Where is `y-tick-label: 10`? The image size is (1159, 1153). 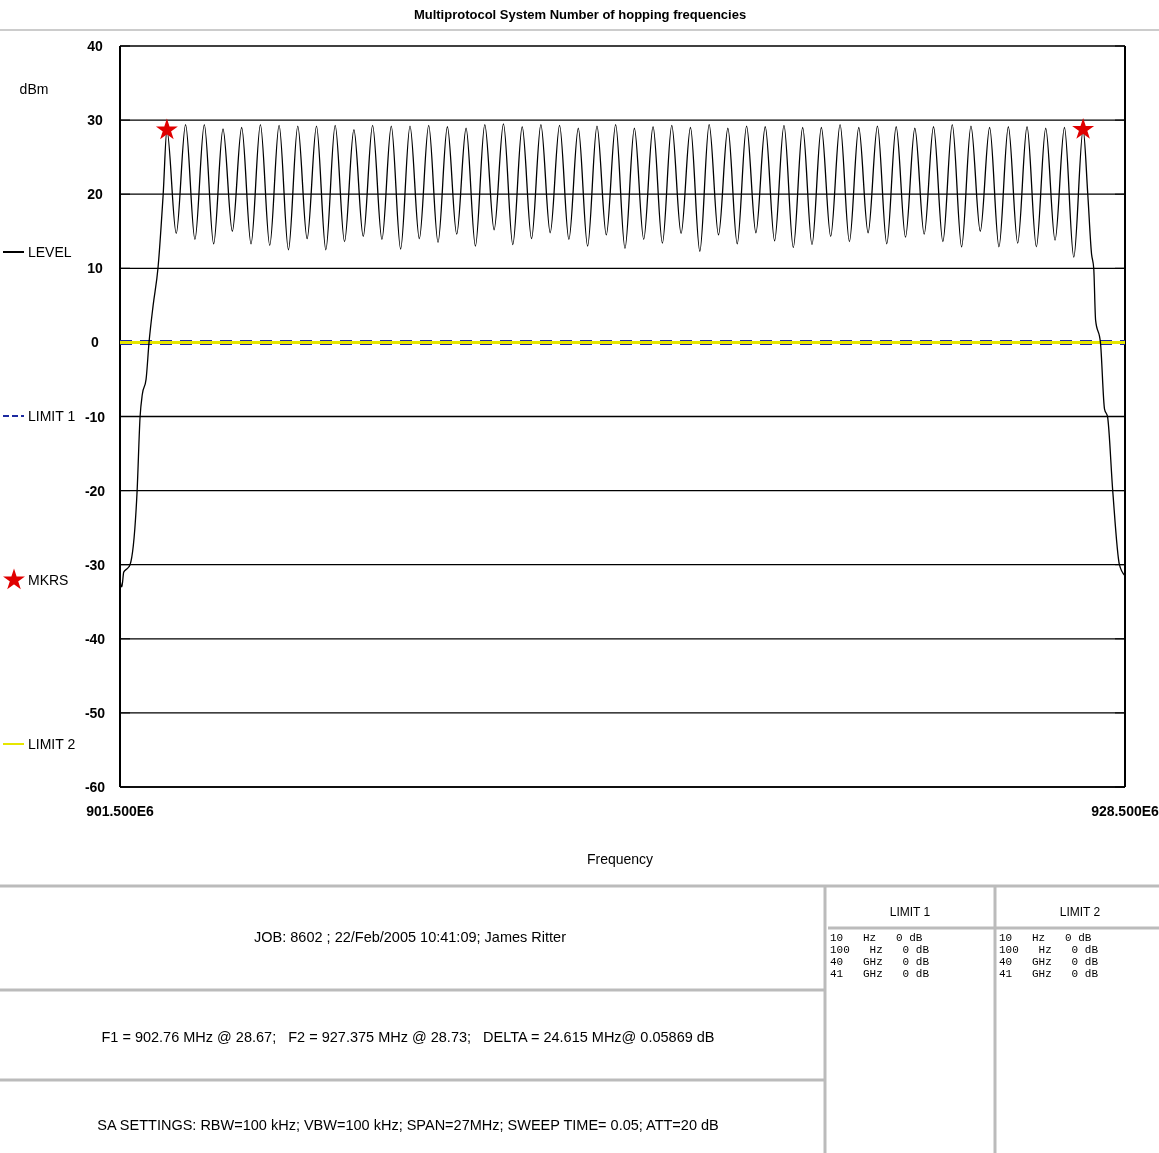 y-tick-label: 10 is located at coordinates (95, 268).